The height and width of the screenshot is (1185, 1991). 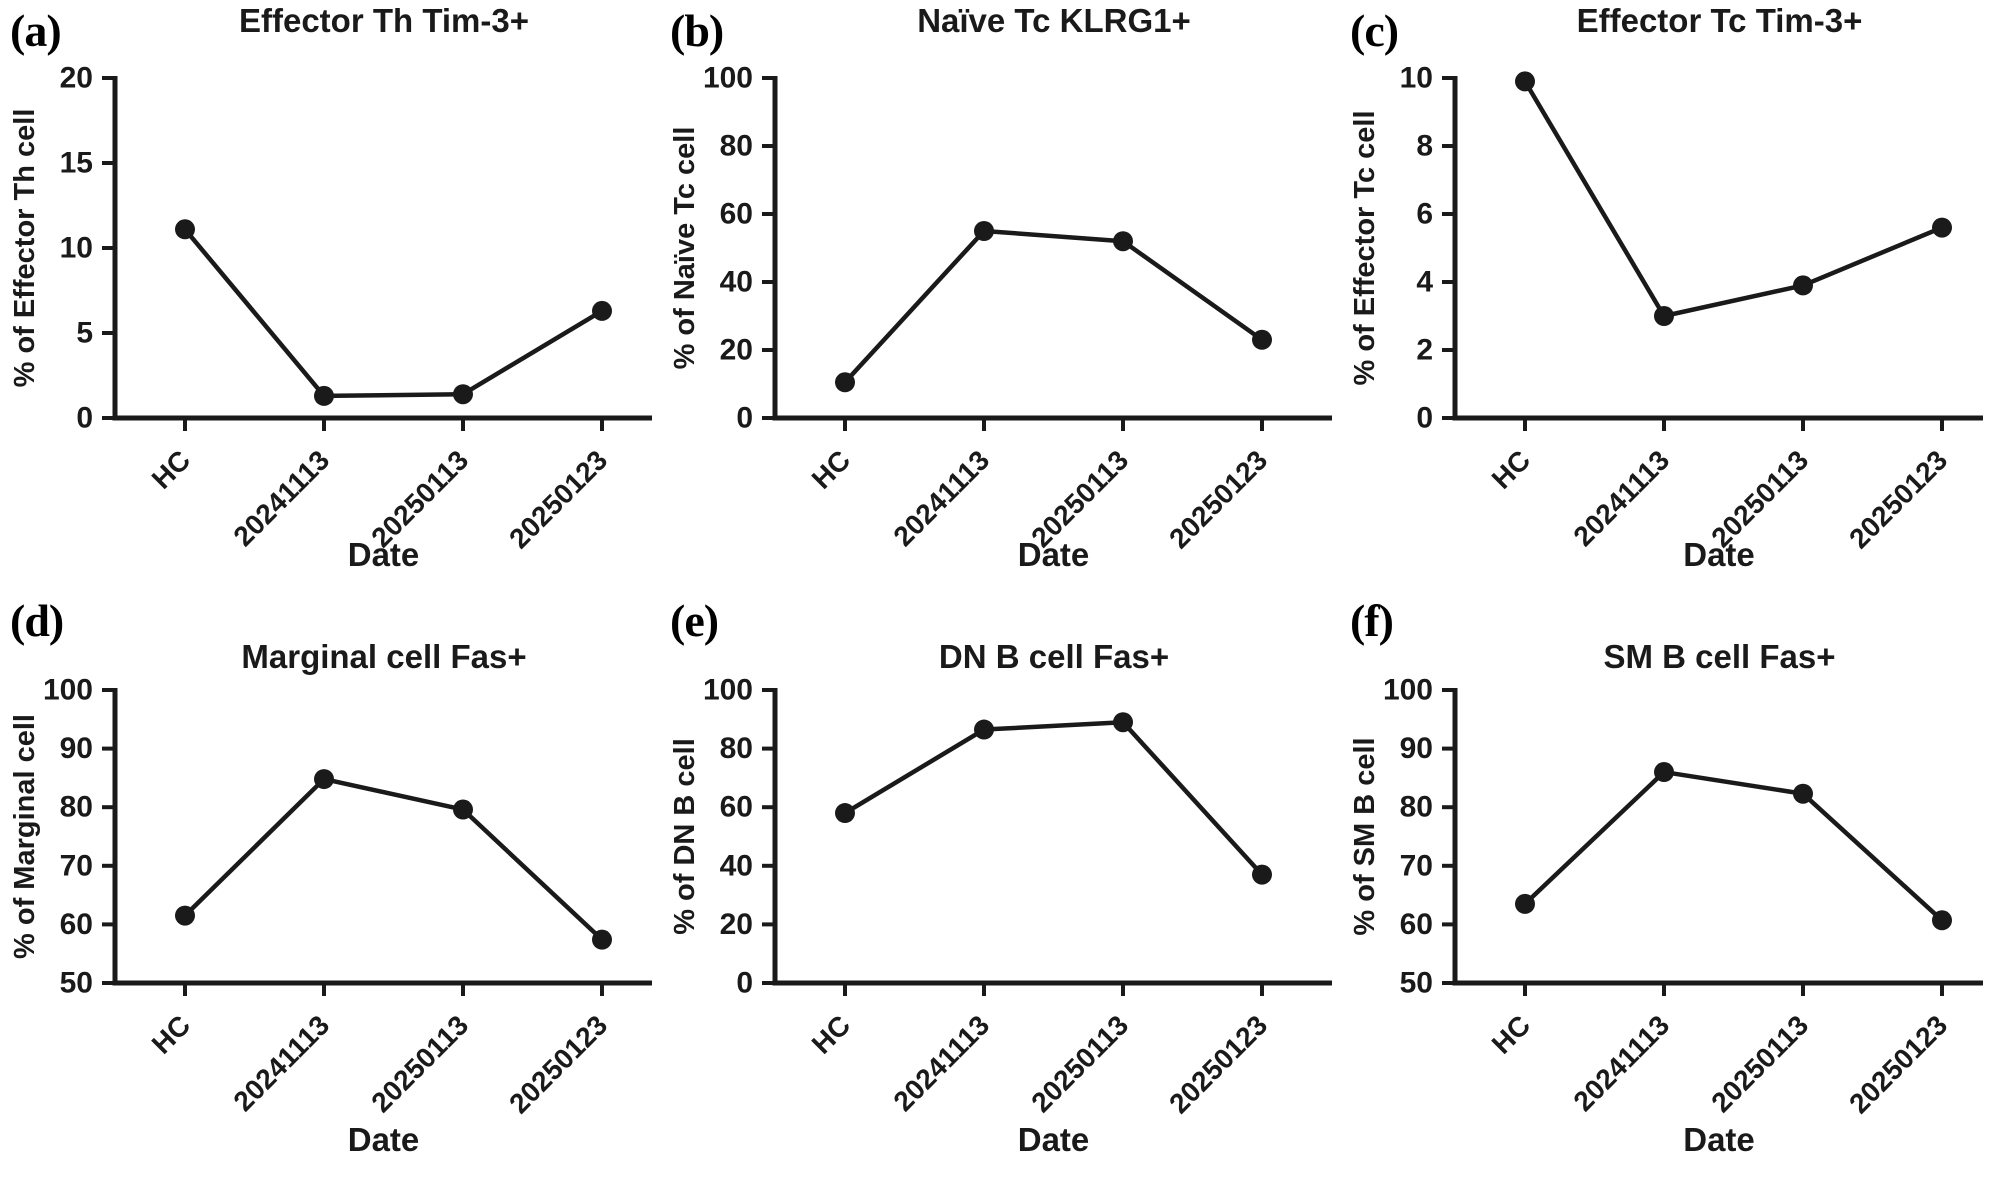 What do you see at coordinates (1719, 656) in the screenshot?
I see `chart-title: SM B cell Fas+` at bounding box center [1719, 656].